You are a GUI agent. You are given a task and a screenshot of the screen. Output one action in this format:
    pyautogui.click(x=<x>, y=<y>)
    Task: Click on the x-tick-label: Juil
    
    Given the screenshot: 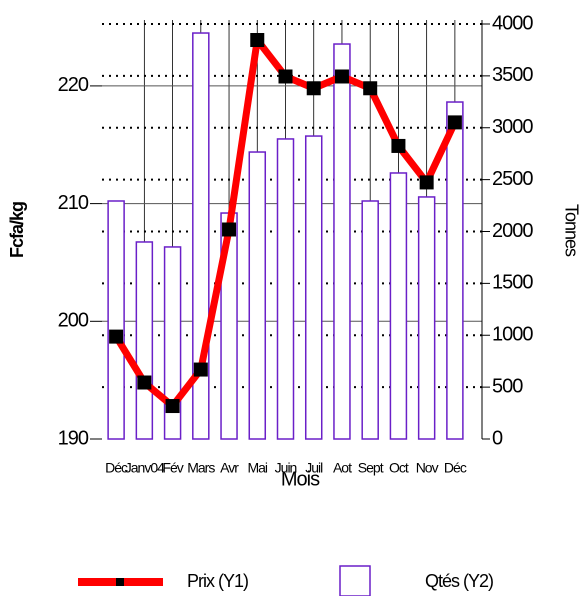 What is the action you would take?
    pyautogui.click(x=314, y=468)
    